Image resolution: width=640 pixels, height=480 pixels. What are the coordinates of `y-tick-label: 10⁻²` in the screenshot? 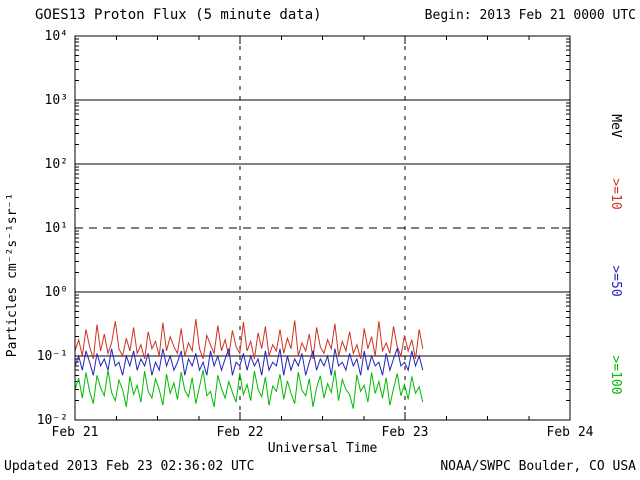 It's located at (52, 420).